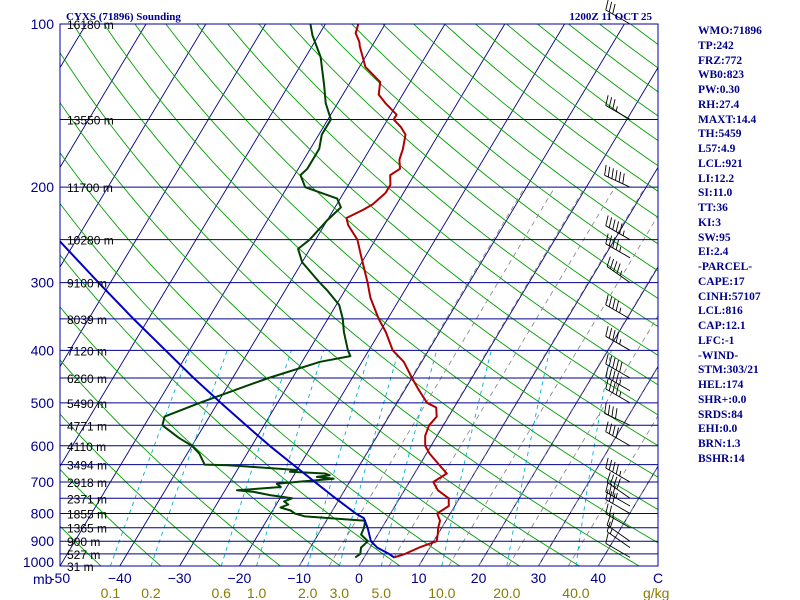 The image size is (800, 600). What do you see at coordinates (87, 404) in the screenshot?
I see `height-label: 5490 m` at bounding box center [87, 404].